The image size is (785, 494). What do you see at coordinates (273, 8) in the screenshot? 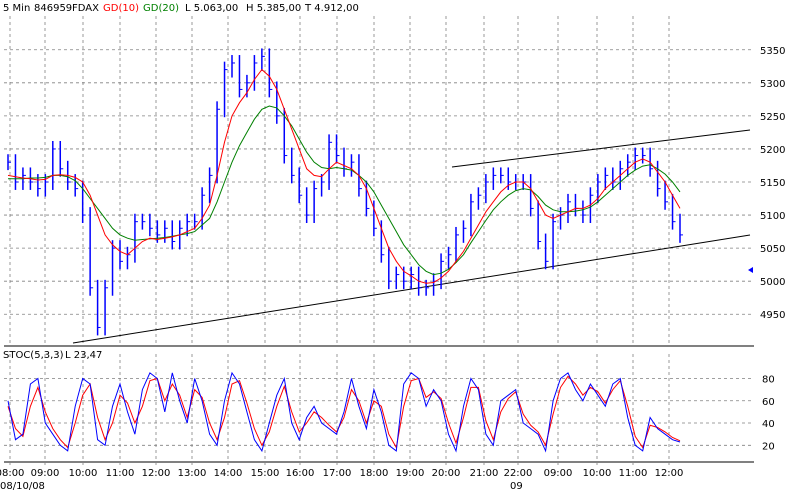
I see `high-value: H 5.385,00` at bounding box center [273, 8].